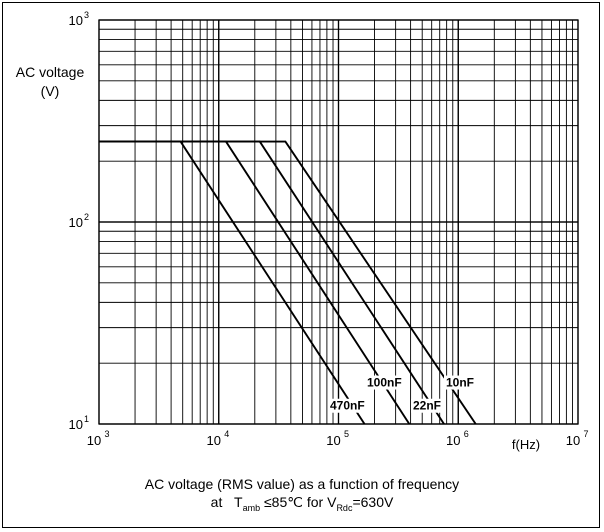  What do you see at coordinates (86, 15) in the screenshot?
I see `y-tick-exponent: 3` at bounding box center [86, 15].